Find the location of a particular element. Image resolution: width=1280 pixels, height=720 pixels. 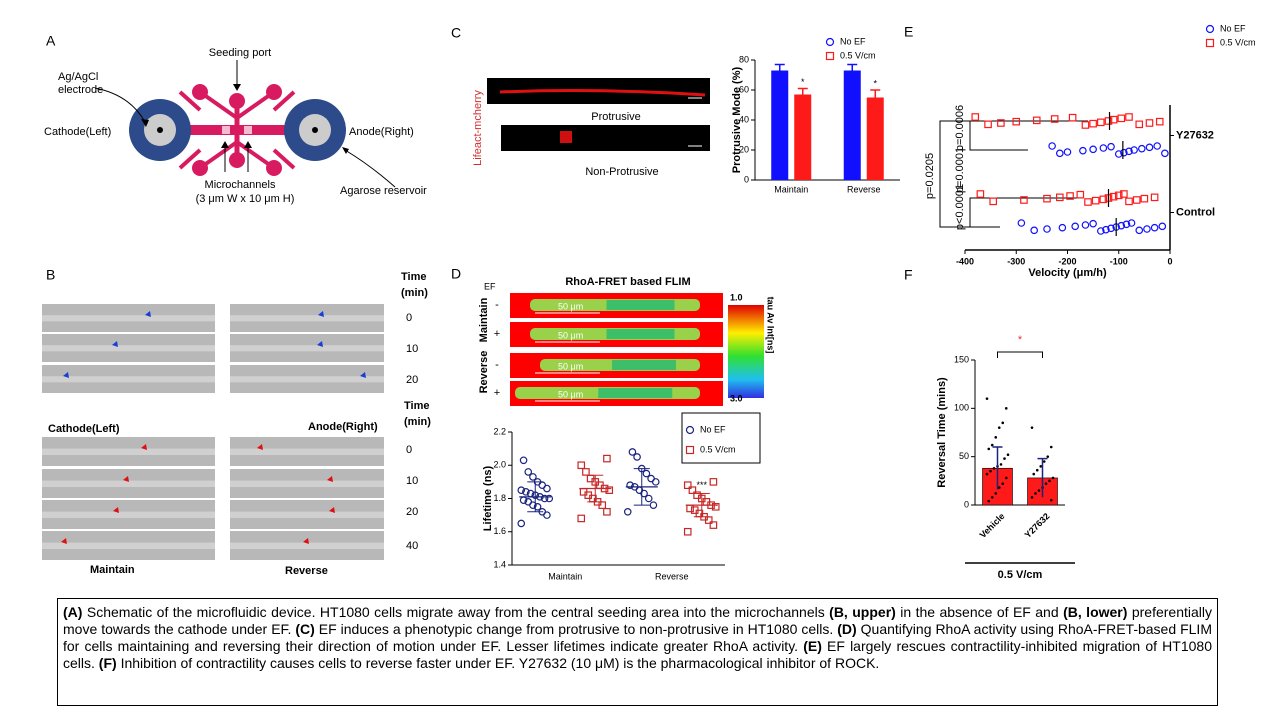

caption-text: (F) is located at coordinates (107, 663).